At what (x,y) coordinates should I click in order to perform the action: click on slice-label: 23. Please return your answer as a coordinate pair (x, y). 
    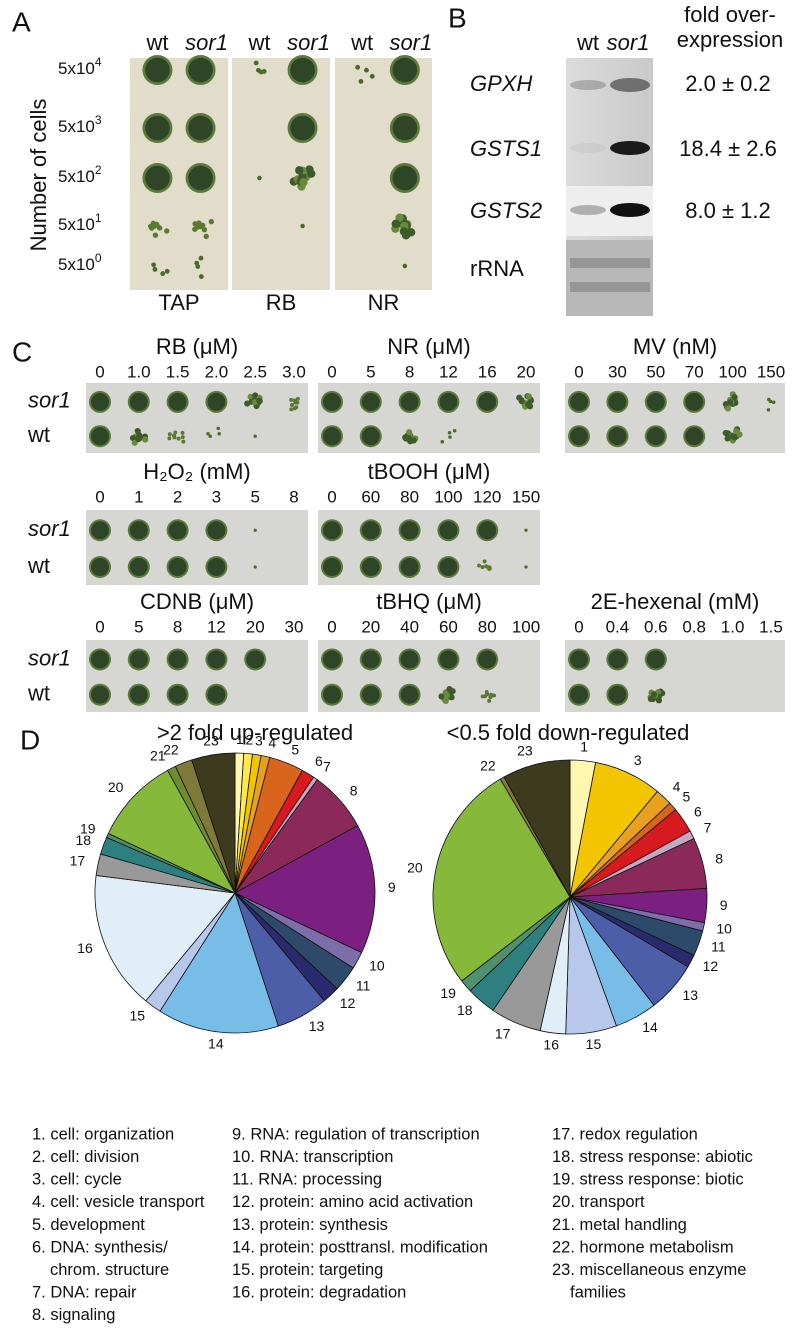
    Looking at the image, I should click on (525, 750).